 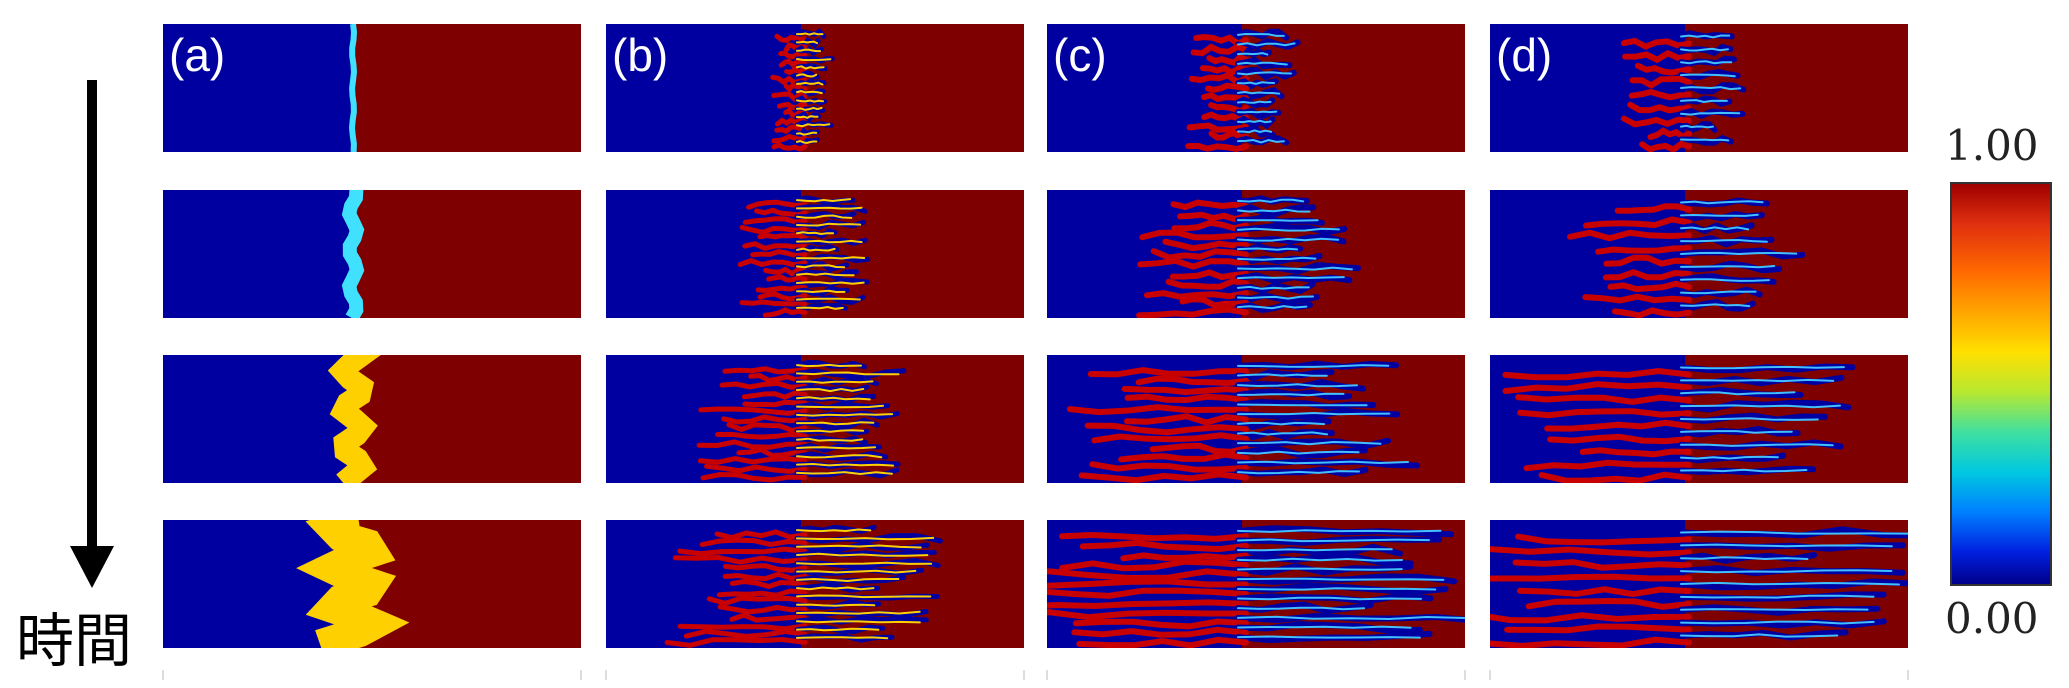 I want to click on panel-letter: (a), so click(x=197, y=55).